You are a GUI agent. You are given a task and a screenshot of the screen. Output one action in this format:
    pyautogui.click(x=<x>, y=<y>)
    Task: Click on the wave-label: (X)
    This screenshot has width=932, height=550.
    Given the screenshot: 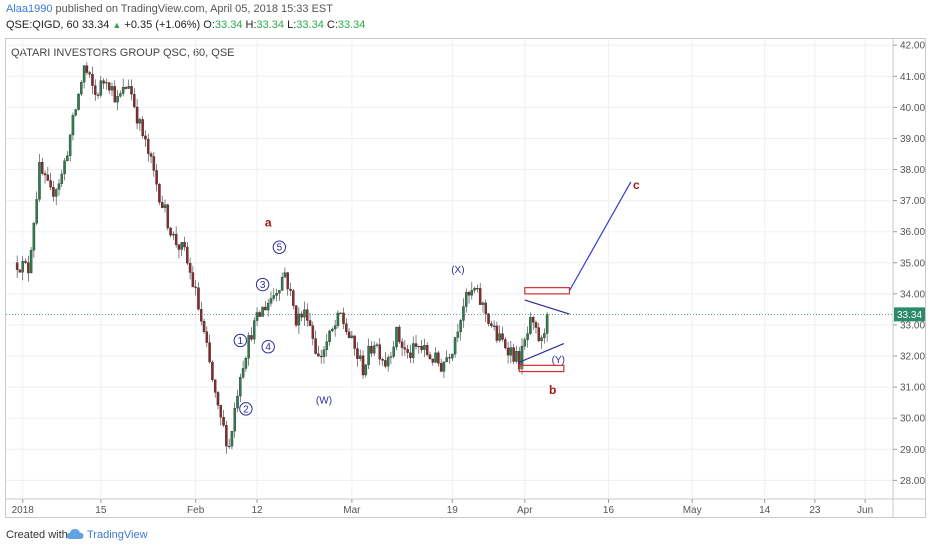 What is the action you would take?
    pyautogui.click(x=457, y=270)
    